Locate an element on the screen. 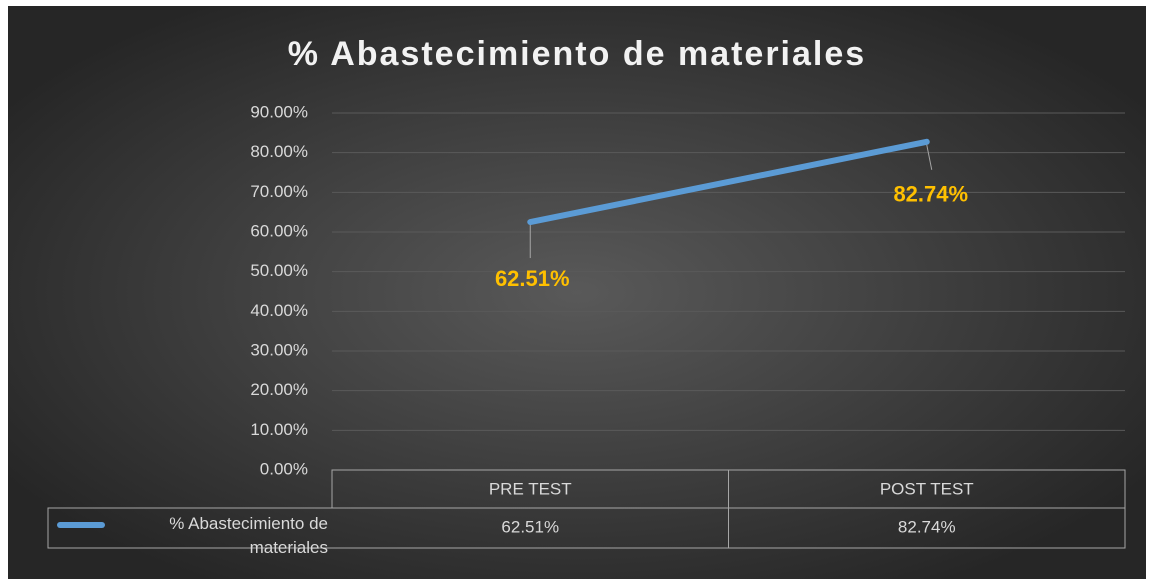  data-label: 62.51% is located at coordinates (532, 278).